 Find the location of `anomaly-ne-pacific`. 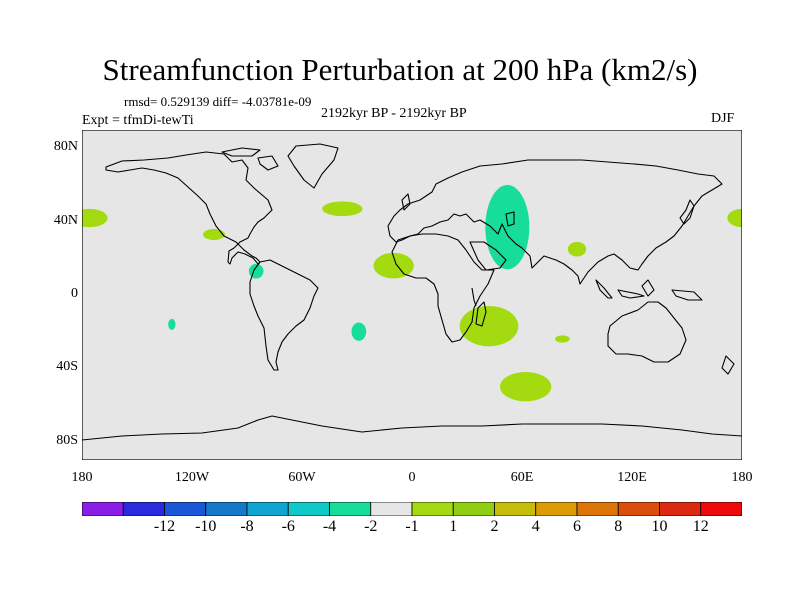

anomaly-ne-pacific is located at coordinates (214, 234).